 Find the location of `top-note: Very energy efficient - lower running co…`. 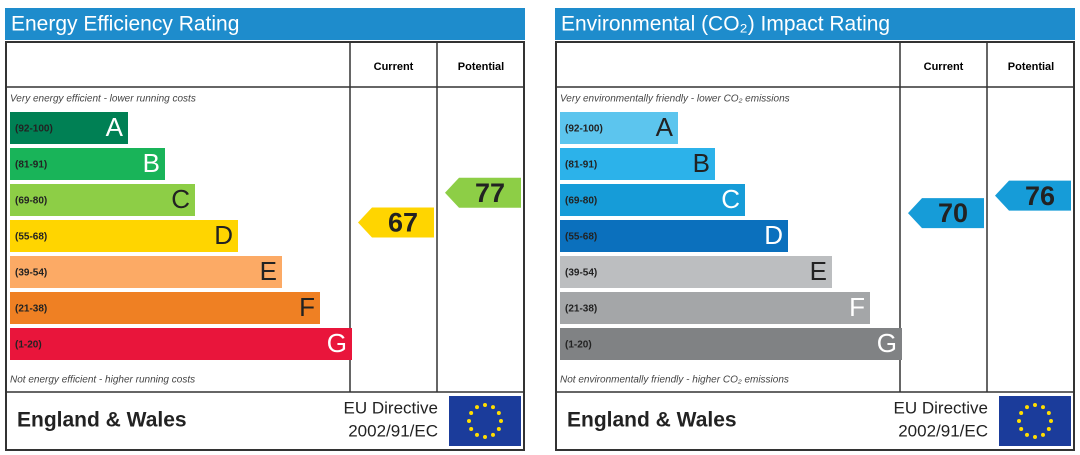

top-note: Very energy efficient - lower running co… is located at coordinates (103, 99).